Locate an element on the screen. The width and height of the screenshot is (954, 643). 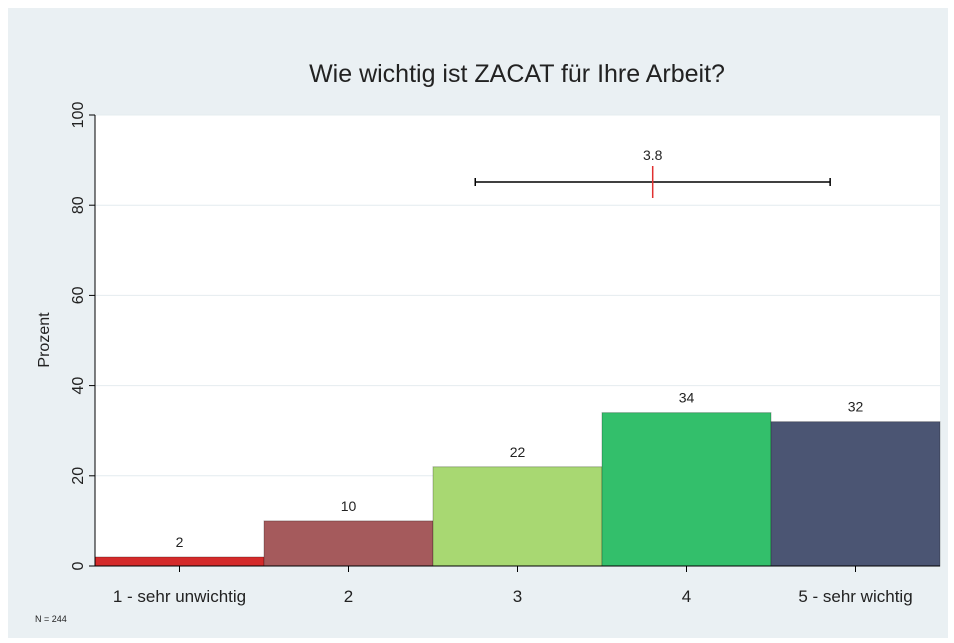
x-tick-label: 5 - sehr wichtig is located at coordinates (855, 596).